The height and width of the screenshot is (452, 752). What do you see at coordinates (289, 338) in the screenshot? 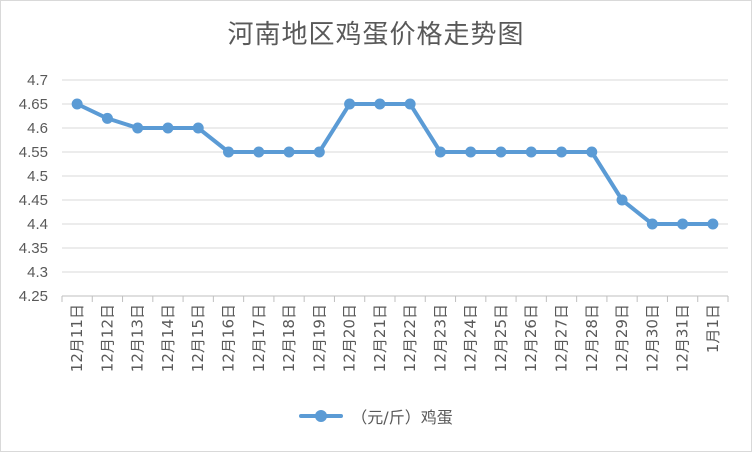
I see `x-tick-label: 12月18日` at bounding box center [289, 338].